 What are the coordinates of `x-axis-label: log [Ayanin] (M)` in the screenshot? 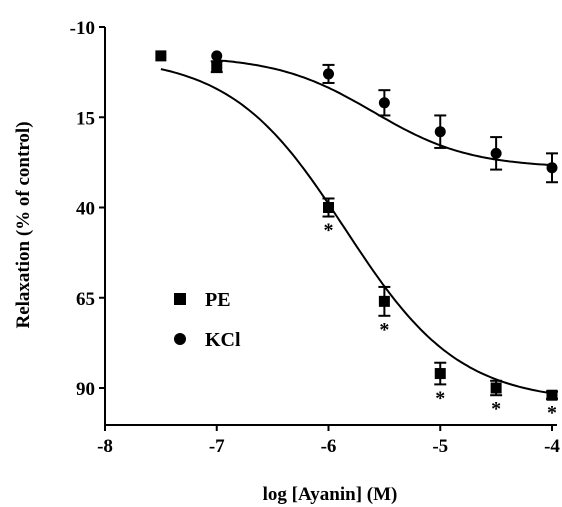 It's located at (330, 494).